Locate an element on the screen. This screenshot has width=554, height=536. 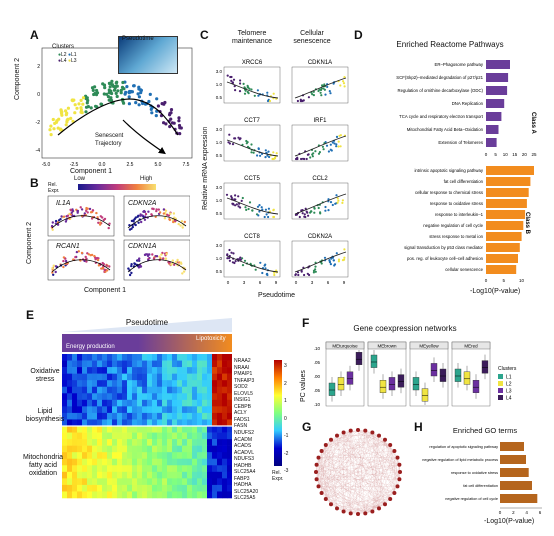
f-ytick: -0.10 is located at coordinates (317, 404).